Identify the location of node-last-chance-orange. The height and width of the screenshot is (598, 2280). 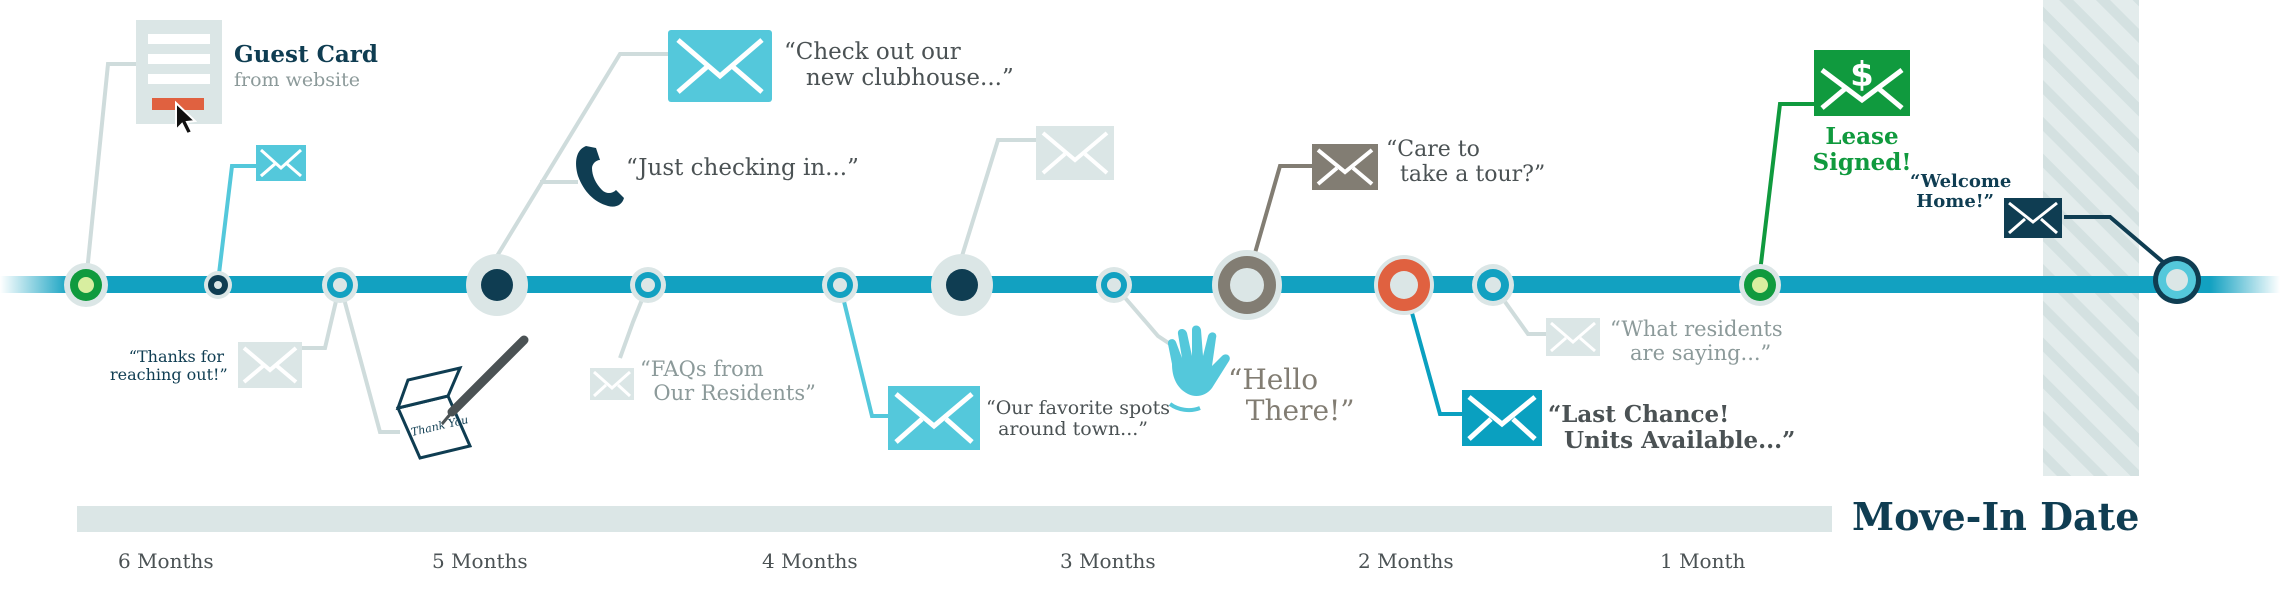
(1404, 285).